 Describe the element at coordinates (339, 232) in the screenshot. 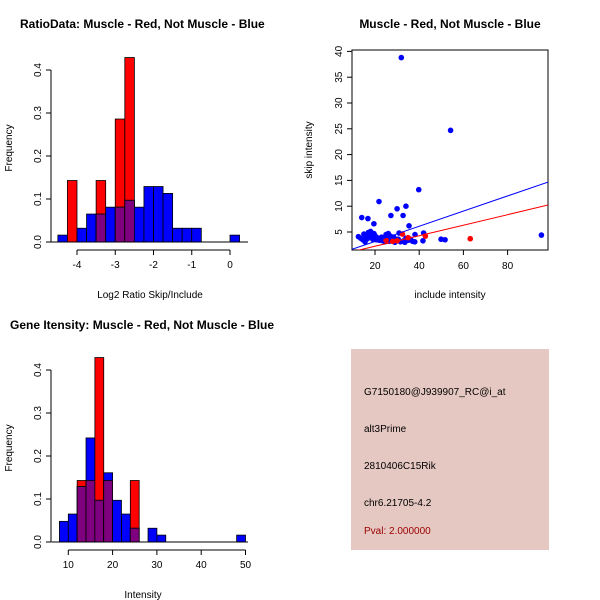

I see `scatter-ytick-label: 5` at that location.